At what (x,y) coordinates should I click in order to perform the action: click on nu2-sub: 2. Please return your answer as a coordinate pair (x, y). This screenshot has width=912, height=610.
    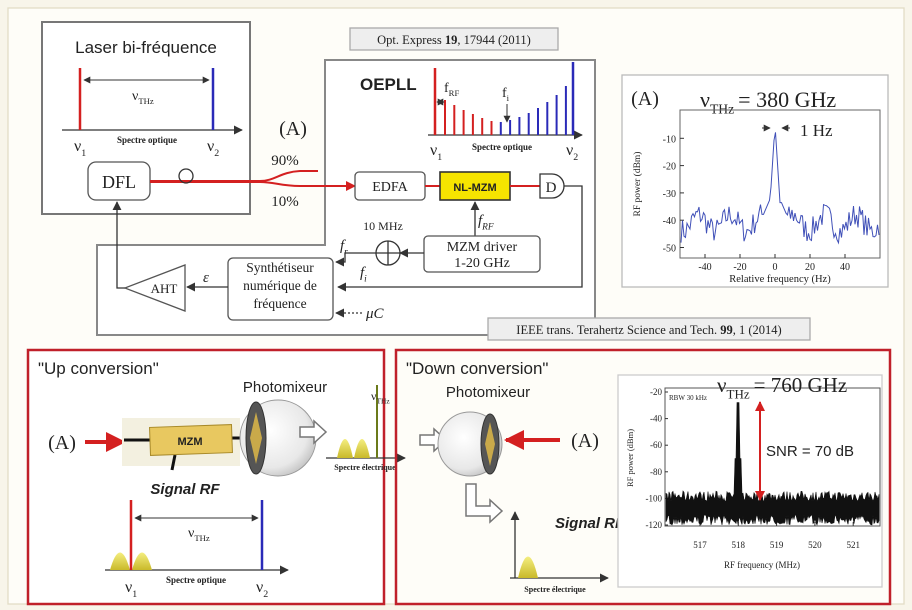
    Looking at the image, I should click on (216, 153).